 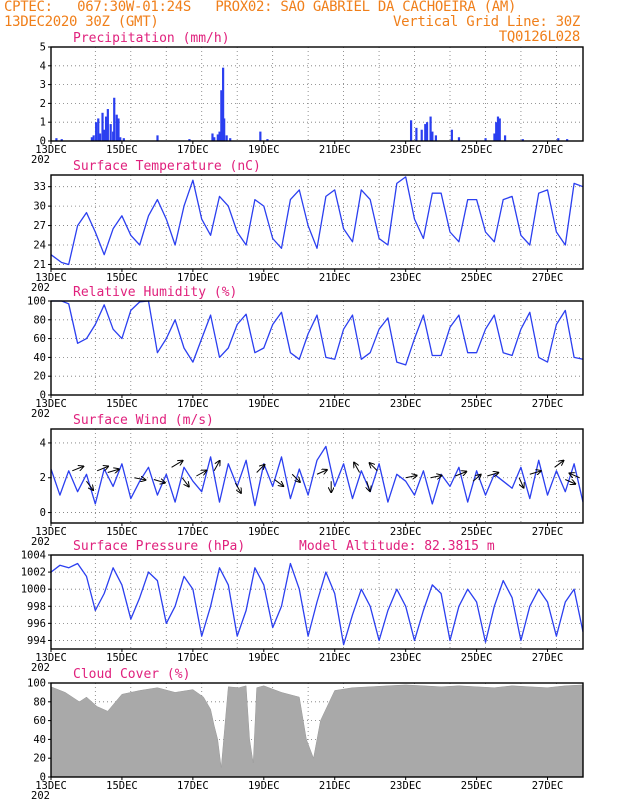 What do you see at coordinates (143, 420) in the screenshot?
I see `panel-title: Surface Wind (m/s)` at bounding box center [143, 420].